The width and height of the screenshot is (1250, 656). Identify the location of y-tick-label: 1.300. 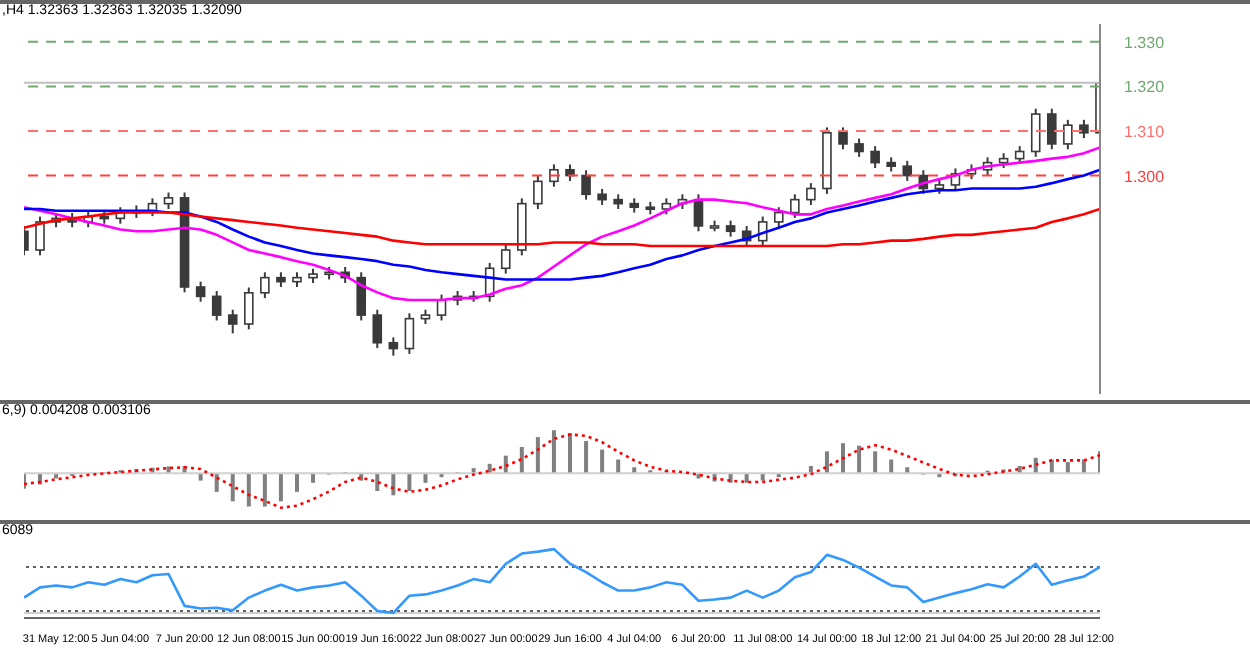
(1145, 176).